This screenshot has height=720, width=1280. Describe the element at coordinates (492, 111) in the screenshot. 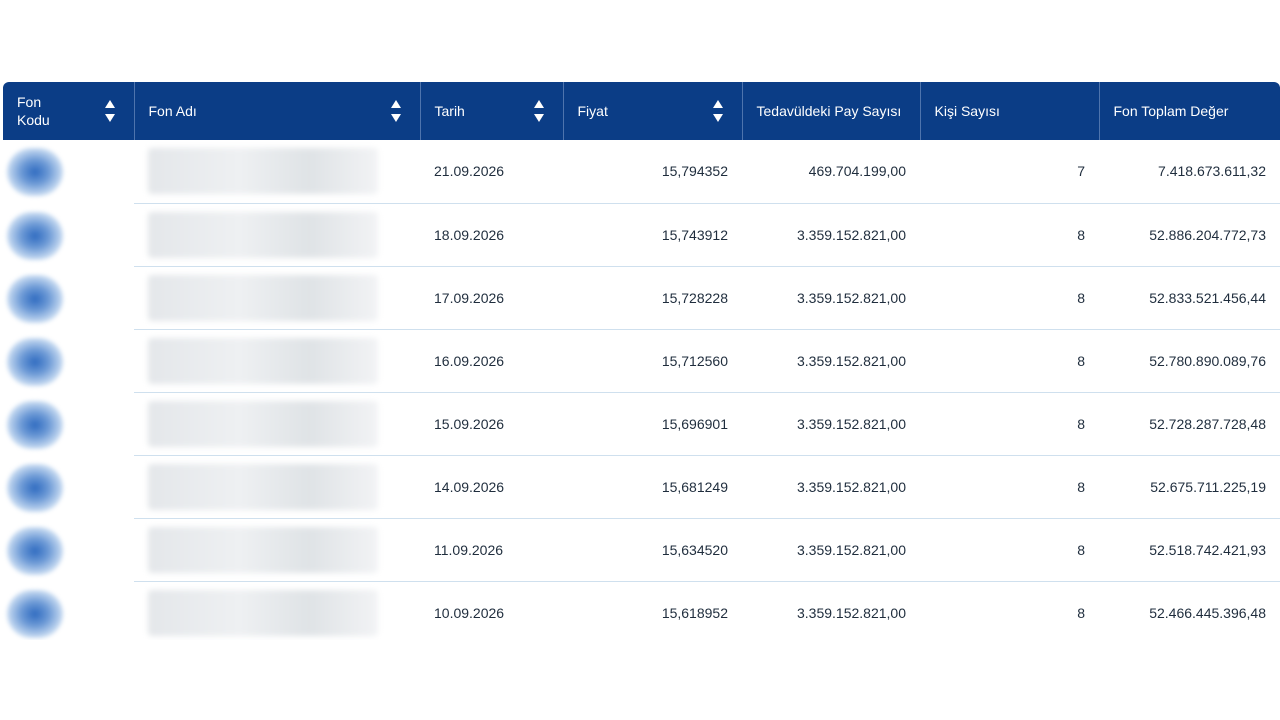

I see `column-header-tarih: Tarih` at that location.